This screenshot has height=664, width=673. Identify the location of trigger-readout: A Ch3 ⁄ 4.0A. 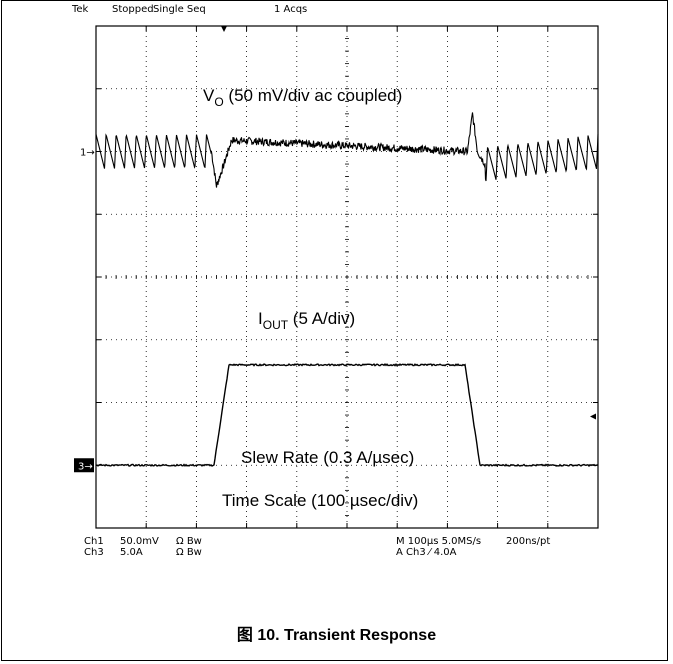
(426, 552).